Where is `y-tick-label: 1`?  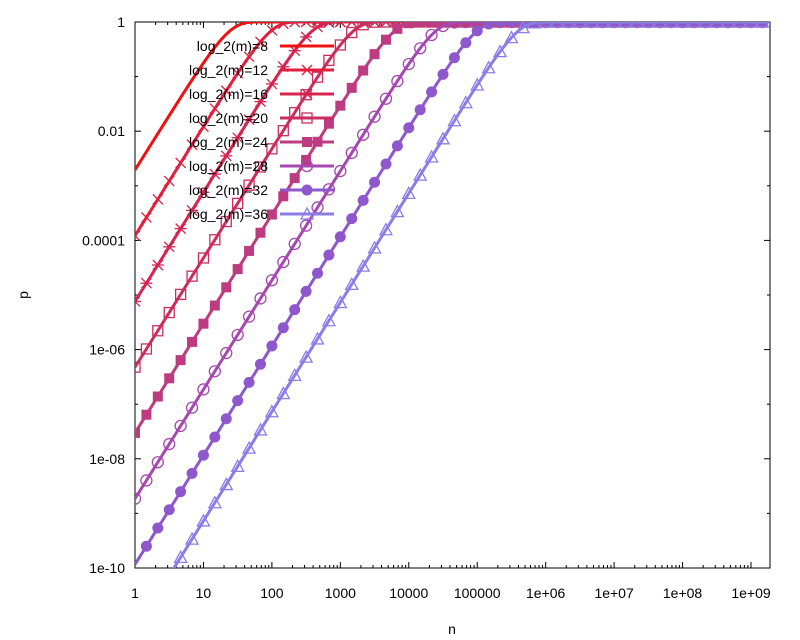
y-tick-label: 1 is located at coordinates (121, 22).